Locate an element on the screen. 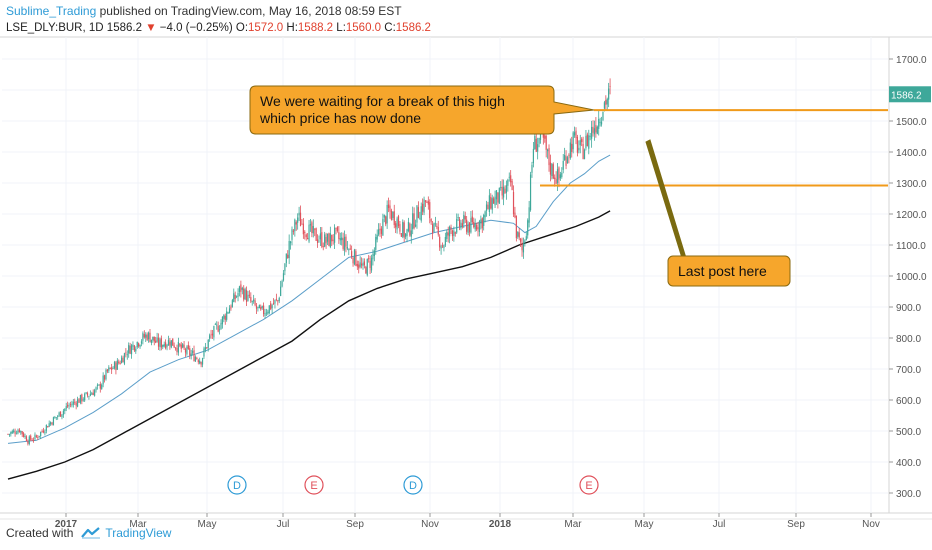 The image size is (932, 550). symbol-label: LSE_DLY:BUR, 1D is located at coordinates (55, 28).